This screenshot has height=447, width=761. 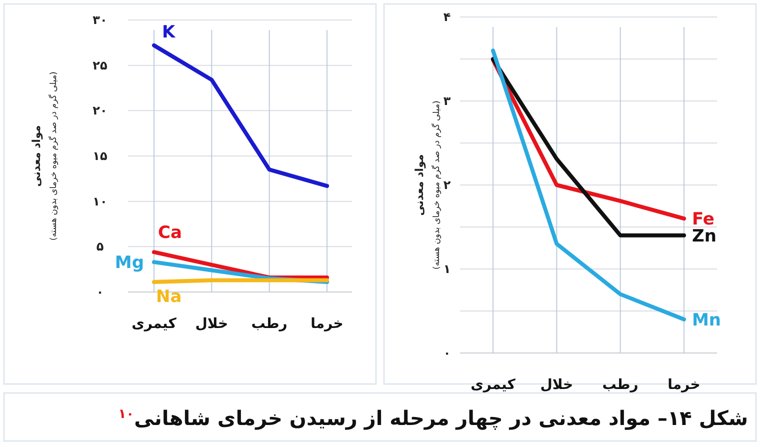 What do you see at coordinates (100, 111) in the screenshot?
I see `y-tick-label: ۲۰` at bounding box center [100, 111].